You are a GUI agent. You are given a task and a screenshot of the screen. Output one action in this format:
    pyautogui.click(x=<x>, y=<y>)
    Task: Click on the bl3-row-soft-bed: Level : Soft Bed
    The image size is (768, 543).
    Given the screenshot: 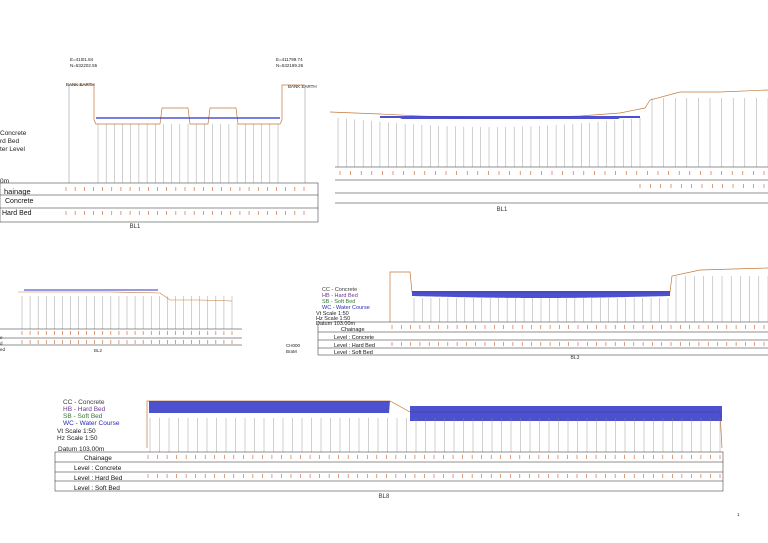 What is the action you would take?
    pyautogui.click(x=353, y=353)
    